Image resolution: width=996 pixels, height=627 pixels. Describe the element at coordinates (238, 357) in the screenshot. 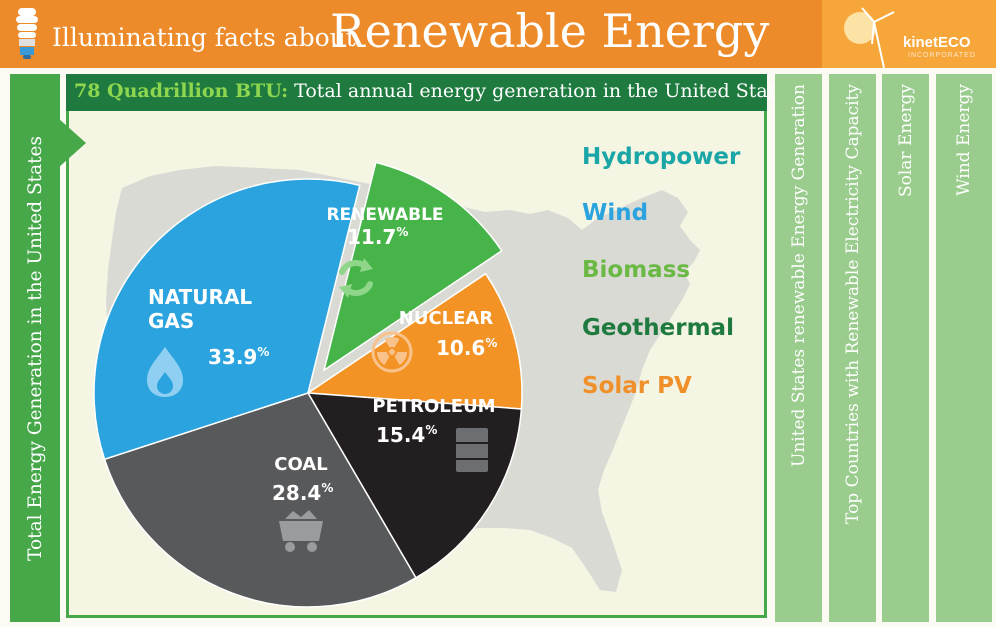

I see `slice-value-natural-gas: 33.9%` at that location.